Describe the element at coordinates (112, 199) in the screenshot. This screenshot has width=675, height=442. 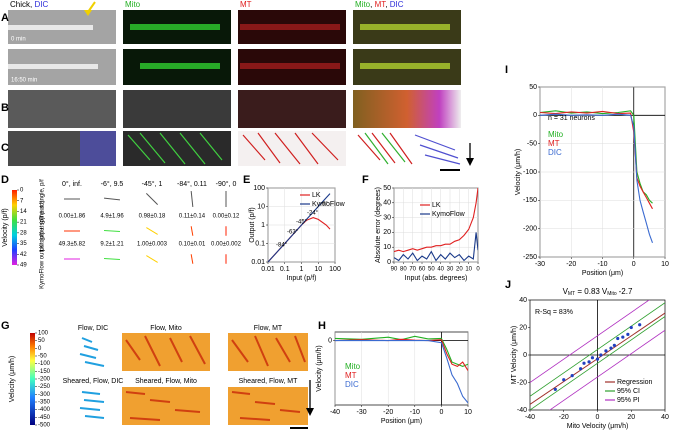
I see `angle-glyph` at that location.